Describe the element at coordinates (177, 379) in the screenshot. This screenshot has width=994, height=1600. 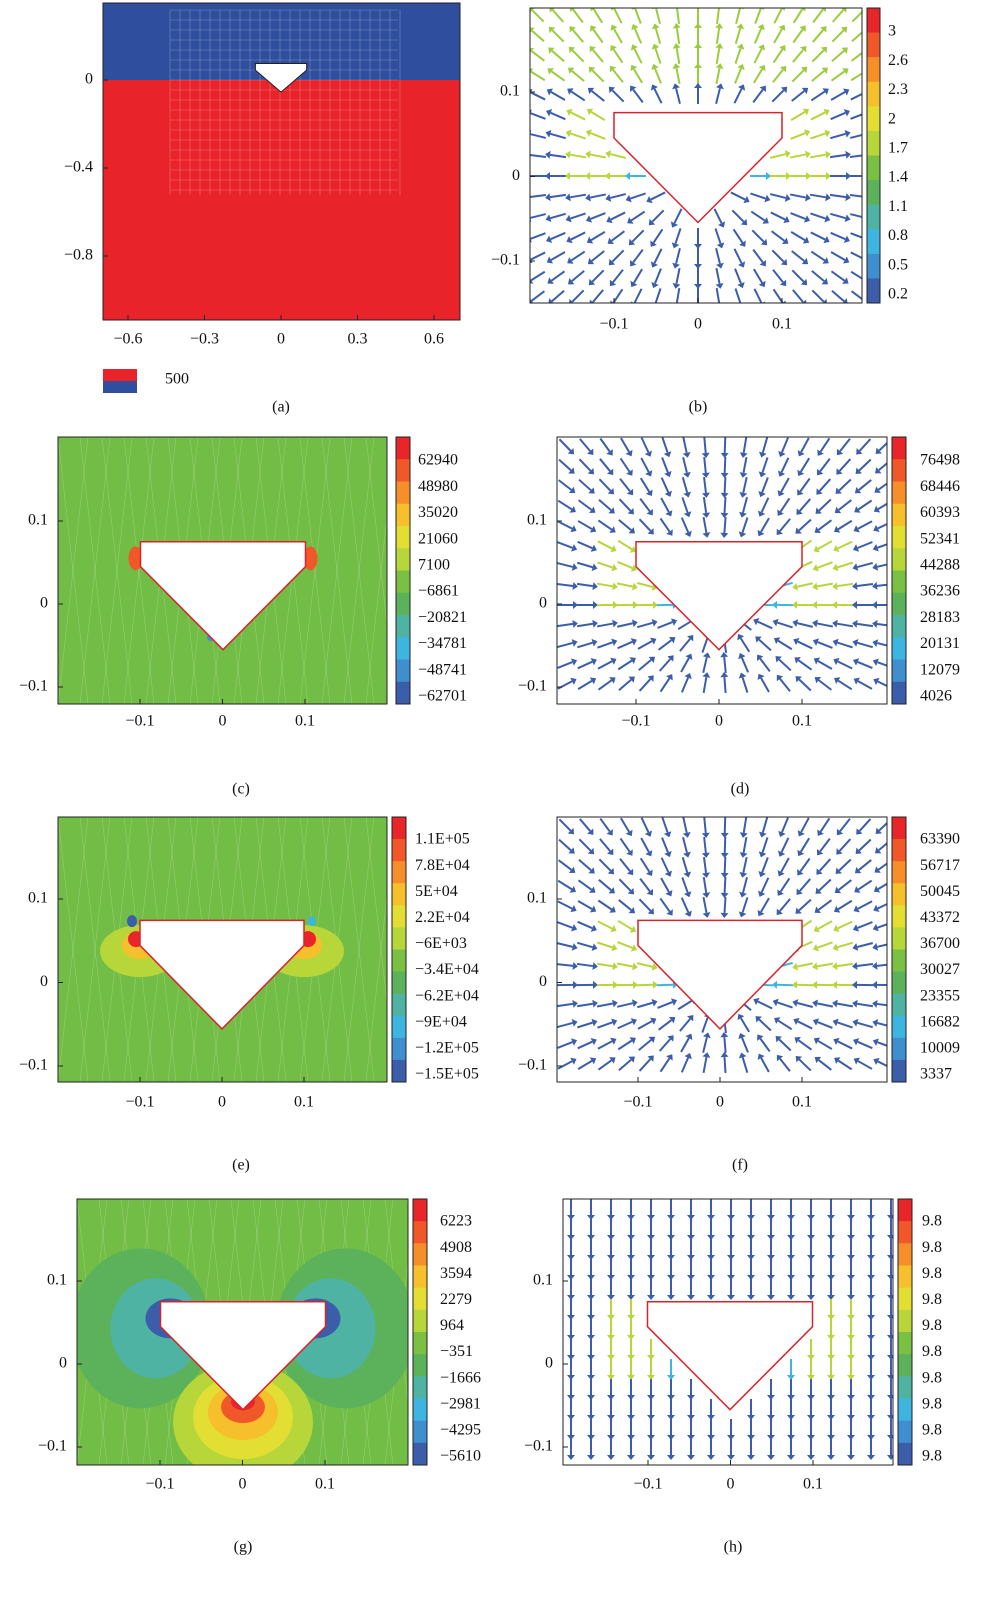
I see `legend-label: 500` at that location.